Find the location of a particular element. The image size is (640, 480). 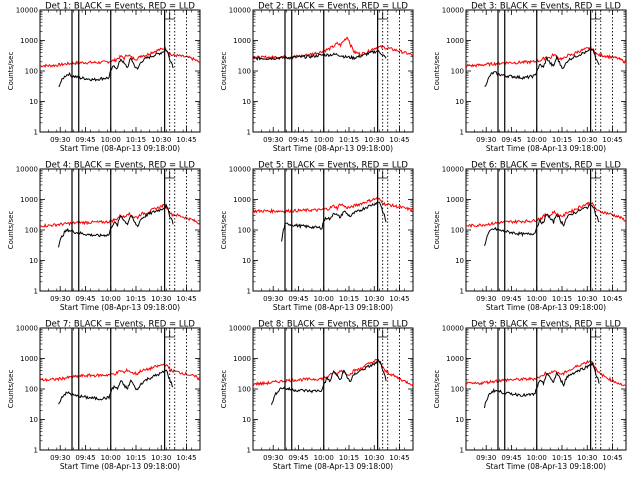

panel-title: Det 6: BLACK = Events, RED = LLD is located at coordinates (546, 166).